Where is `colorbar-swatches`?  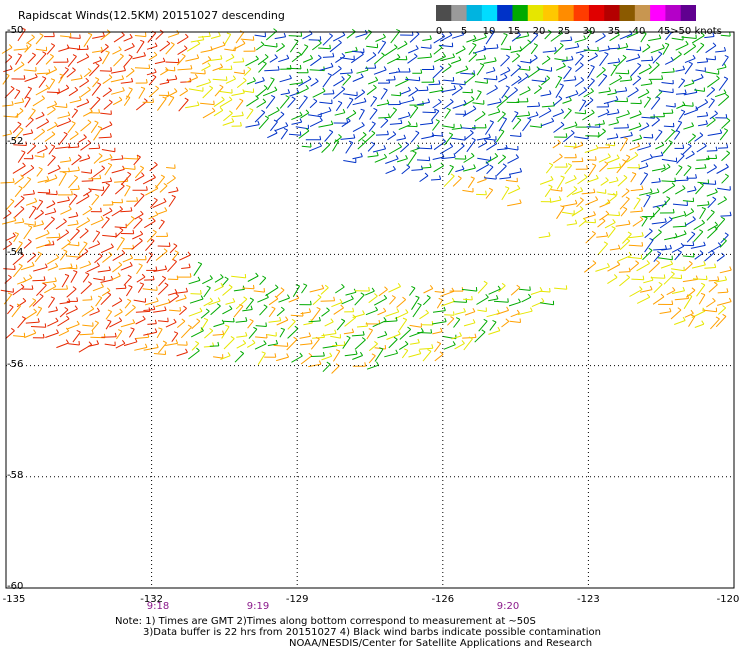 colorbar-swatches is located at coordinates (566, 13).